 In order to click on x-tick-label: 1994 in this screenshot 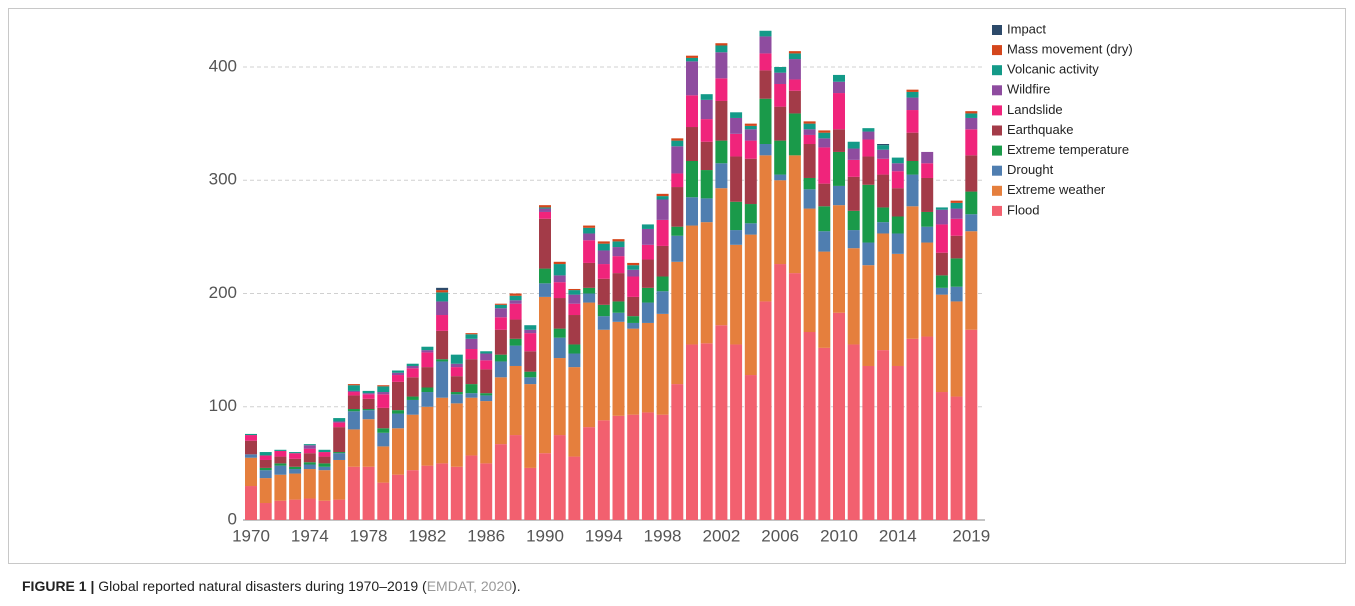, I will do `click(604, 535)`.